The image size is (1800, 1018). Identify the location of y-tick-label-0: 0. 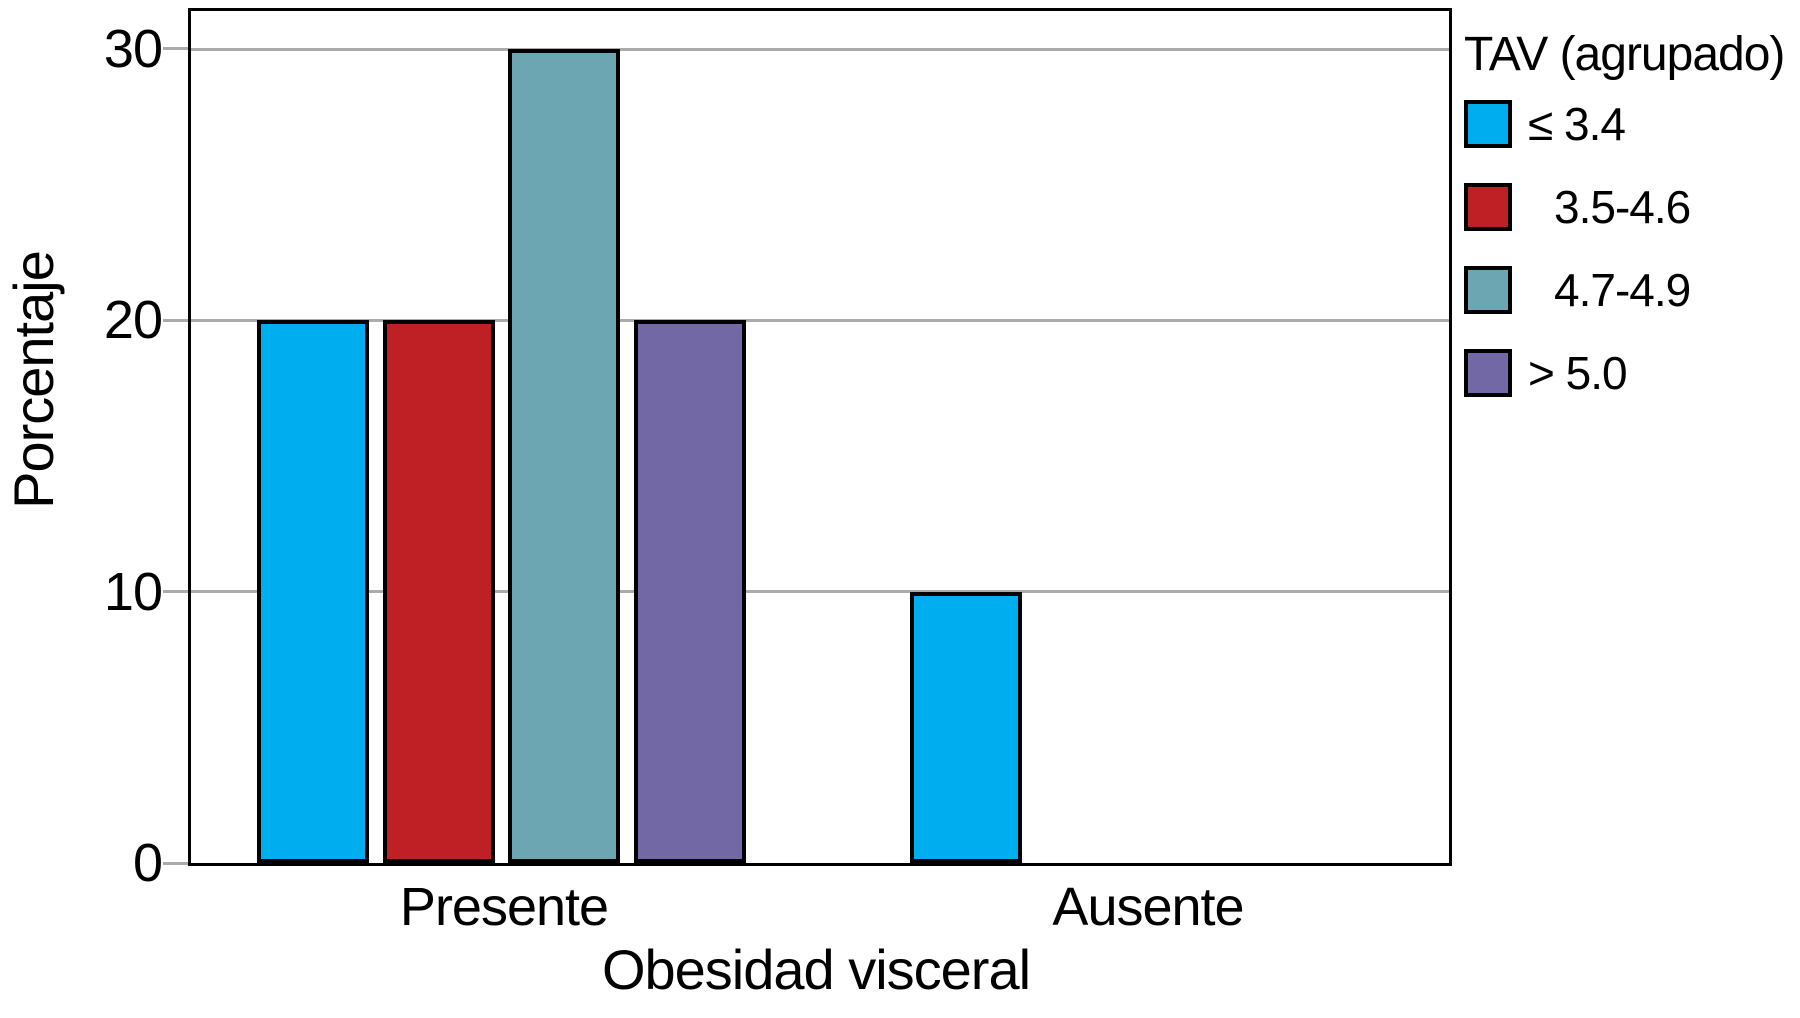
(147, 863).